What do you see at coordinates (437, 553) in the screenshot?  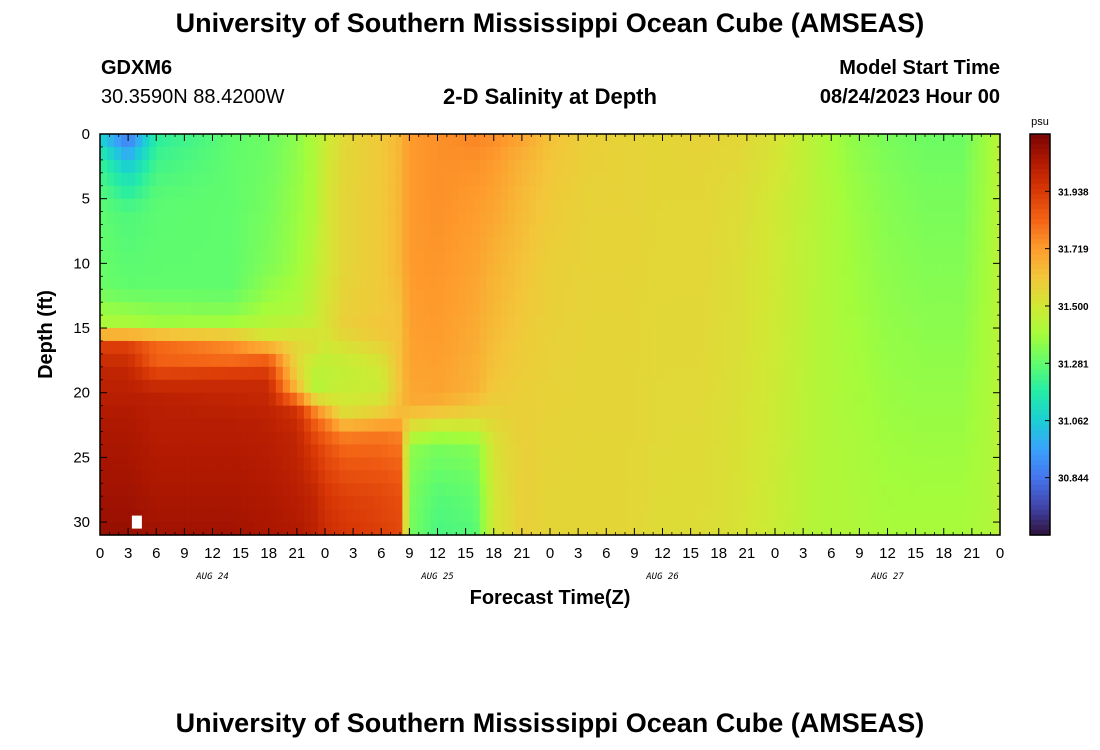 I see `x-tick-label: 12` at bounding box center [437, 553].